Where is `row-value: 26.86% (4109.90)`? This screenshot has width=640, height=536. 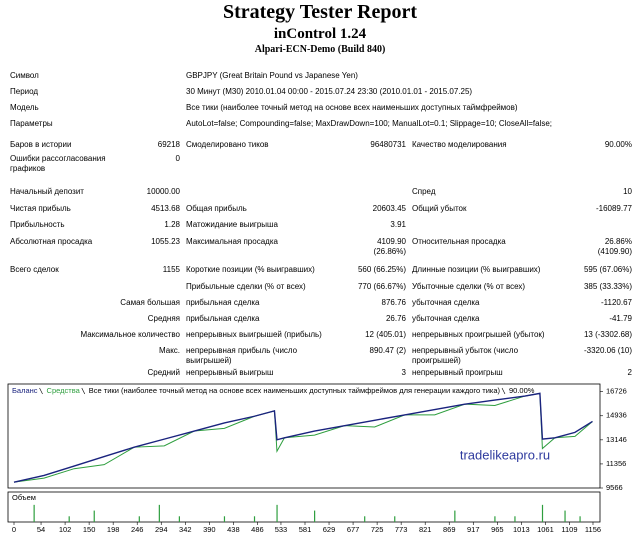 row-value: 26.86% (4109.90) is located at coordinates (614, 246).